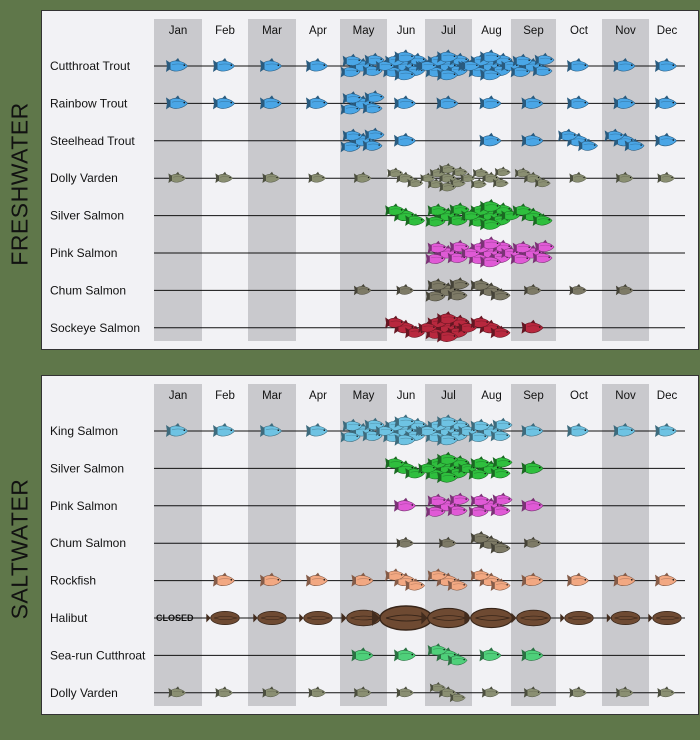  Describe the element at coordinates (225, 31) in the screenshot. I see `month-label: Feb` at that location.